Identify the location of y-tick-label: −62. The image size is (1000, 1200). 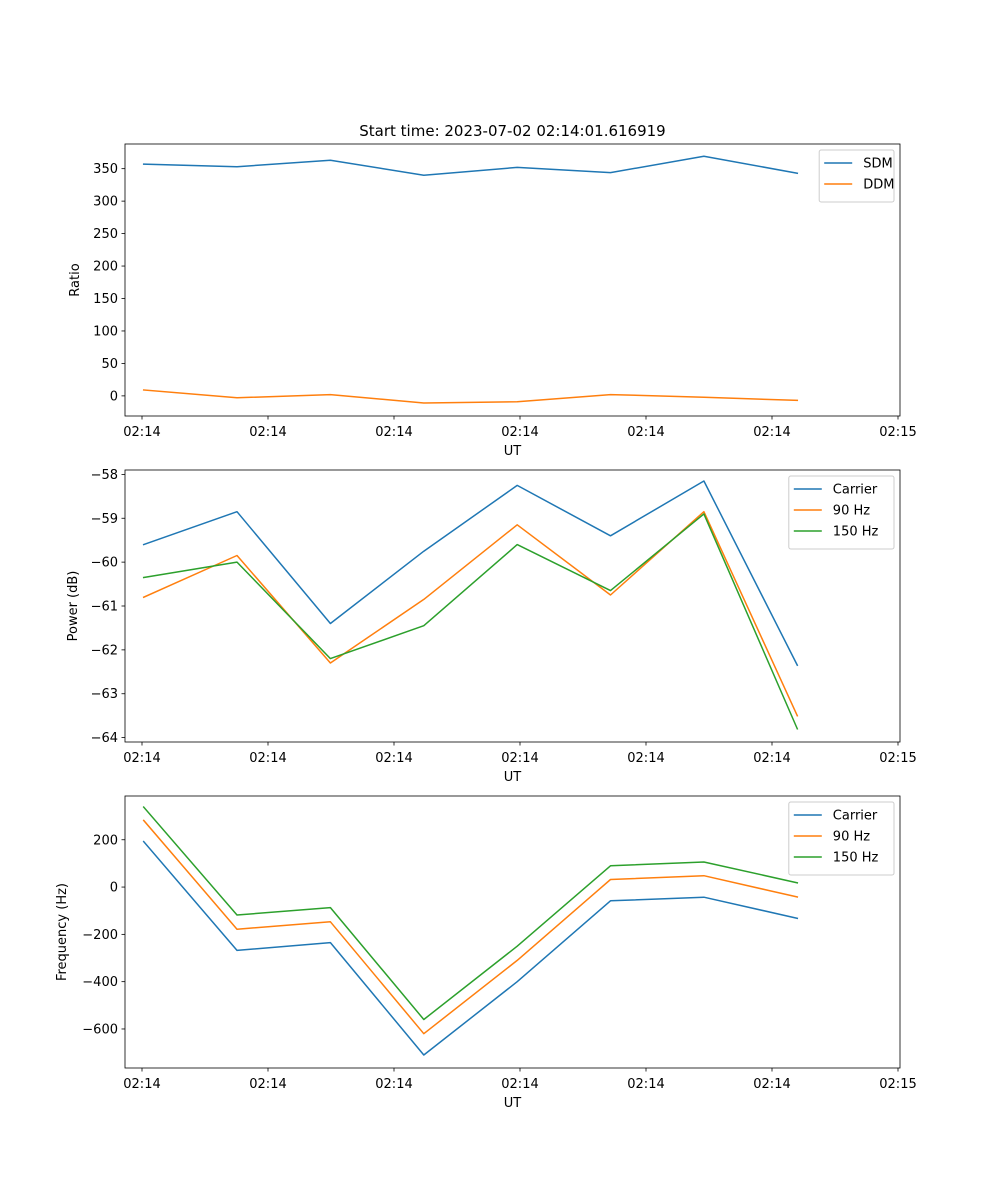
(104, 650).